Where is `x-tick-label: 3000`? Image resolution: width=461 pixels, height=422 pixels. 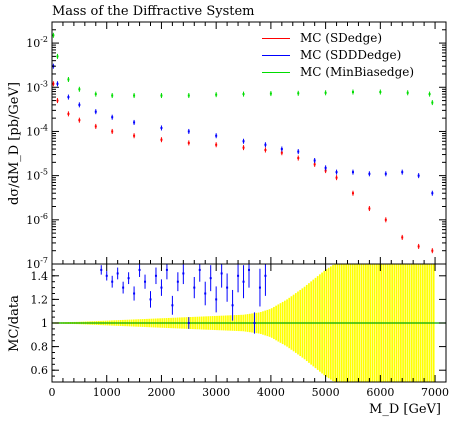
x-tick-label: 3000 is located at coordinates (216, 392).